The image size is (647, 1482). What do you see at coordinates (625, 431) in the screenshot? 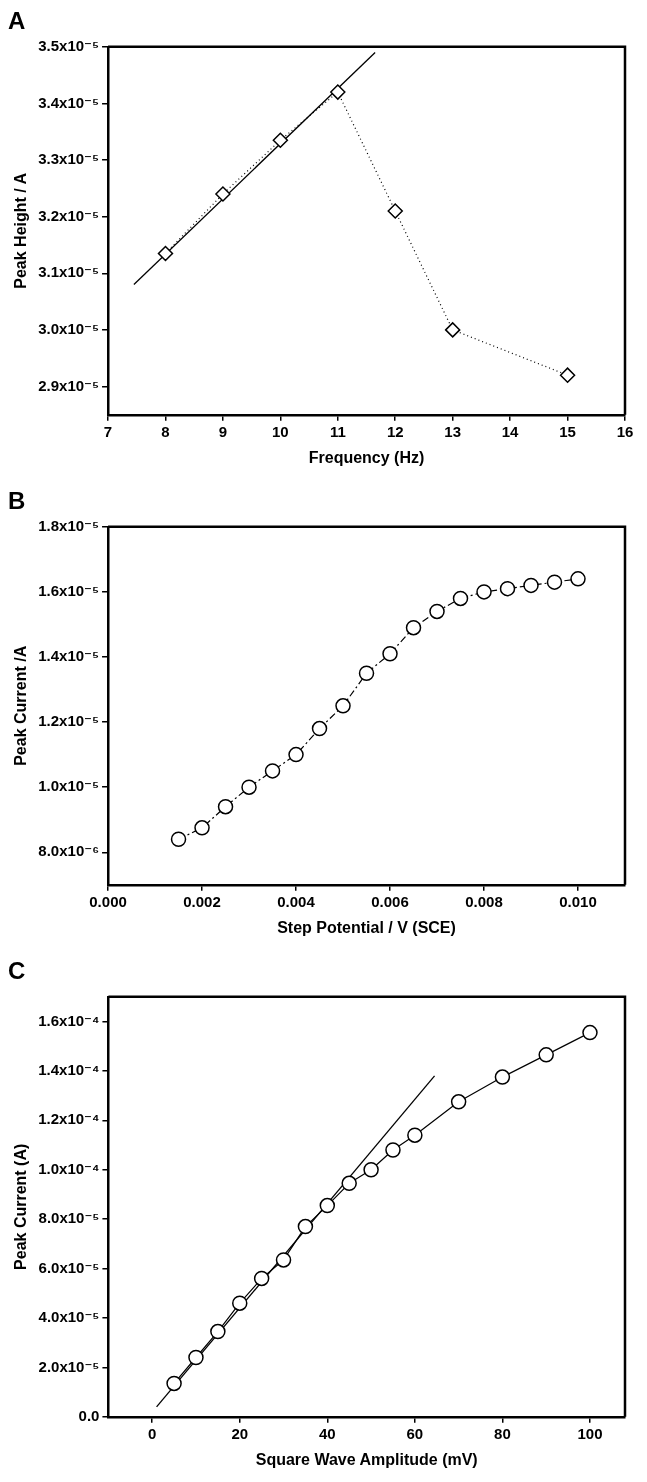
I see `x-tick-label: 16` at bounding box center [625, 431].